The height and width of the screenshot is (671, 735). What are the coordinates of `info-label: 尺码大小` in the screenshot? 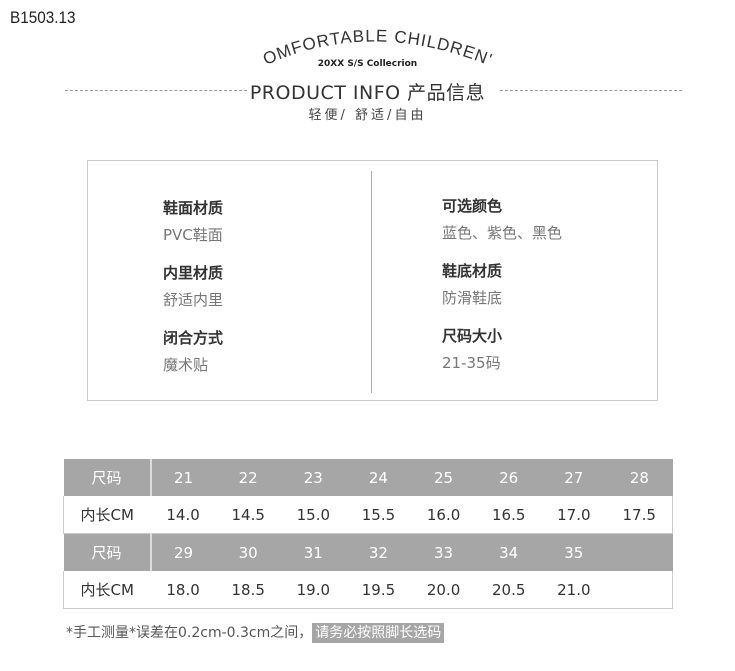 It's located at (472, 336).